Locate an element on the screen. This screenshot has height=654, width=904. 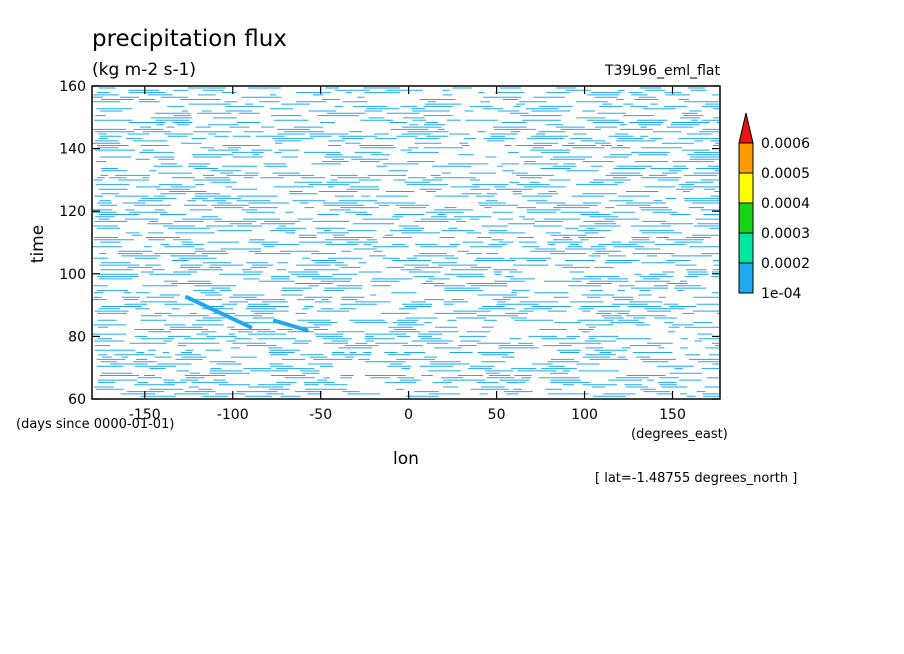
slice-note: [ lat=-1.48755 degrees_north ] is located at coordinates (696, 478).